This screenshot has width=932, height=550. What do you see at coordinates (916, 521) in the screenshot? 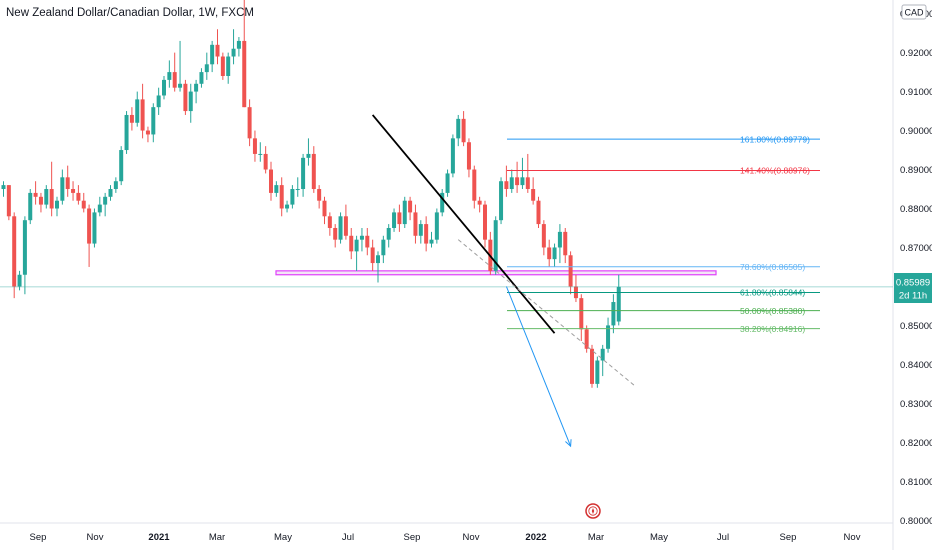
I see `y-tick-label: 0.80000` at bounding box center [916, 521].